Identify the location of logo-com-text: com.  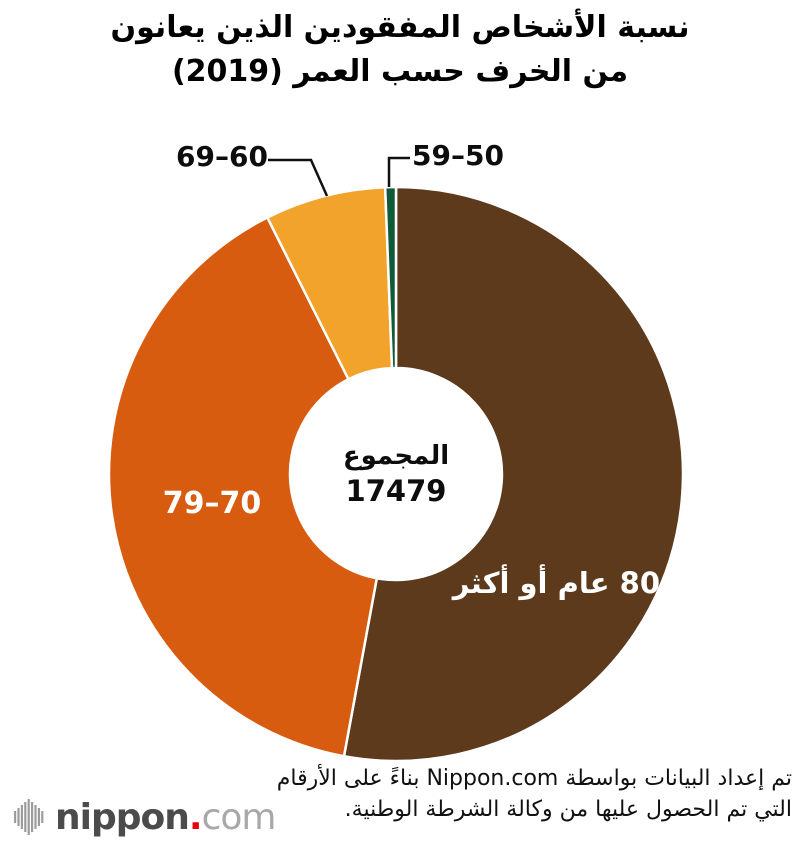
(239, 817).